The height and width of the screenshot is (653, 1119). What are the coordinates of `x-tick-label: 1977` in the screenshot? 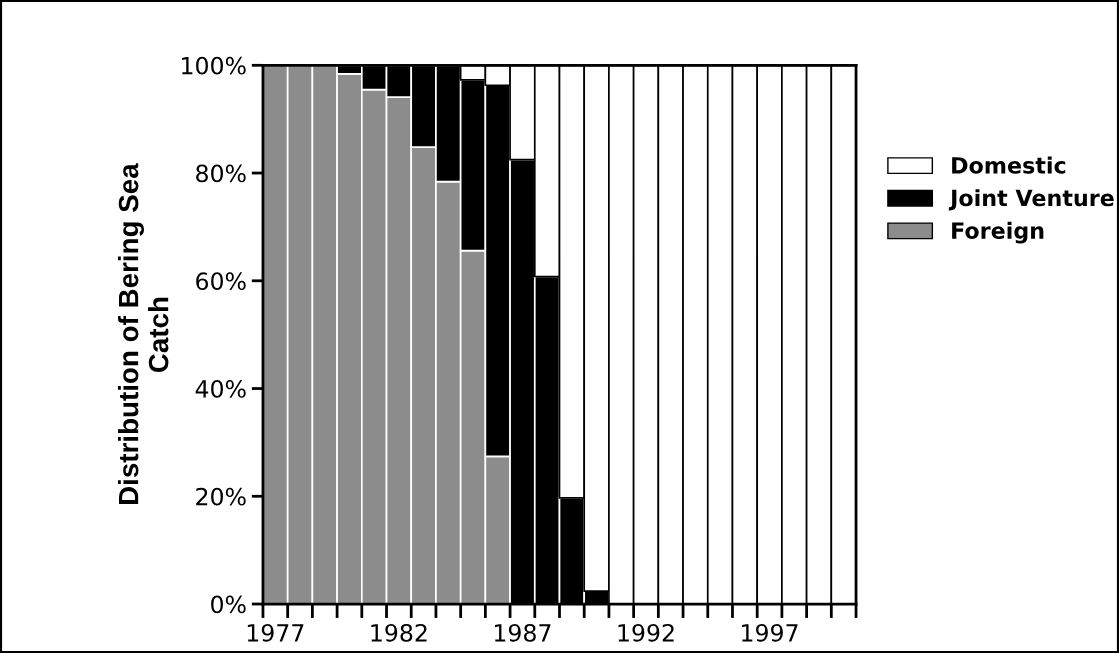 It's located at (275, 632).